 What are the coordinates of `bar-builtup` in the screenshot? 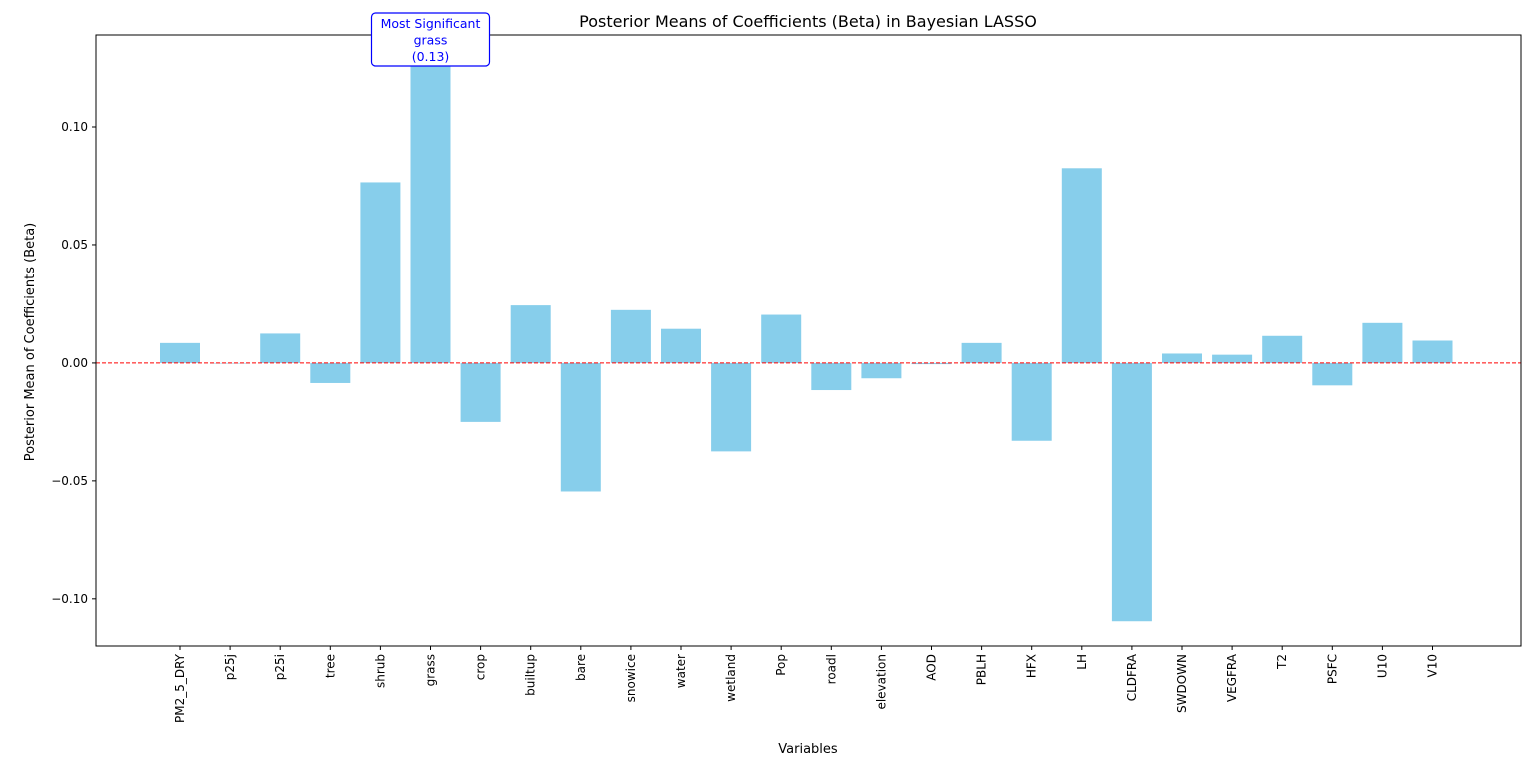 It's located at (530, 334).